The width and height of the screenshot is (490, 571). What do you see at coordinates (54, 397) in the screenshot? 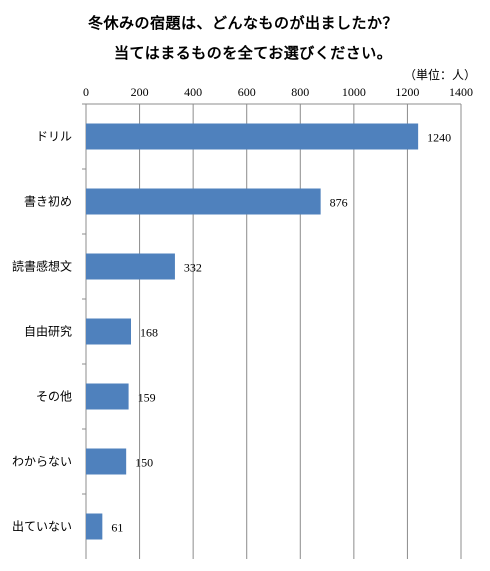
I see `category-label: その他` at bounding box center [54, 397].